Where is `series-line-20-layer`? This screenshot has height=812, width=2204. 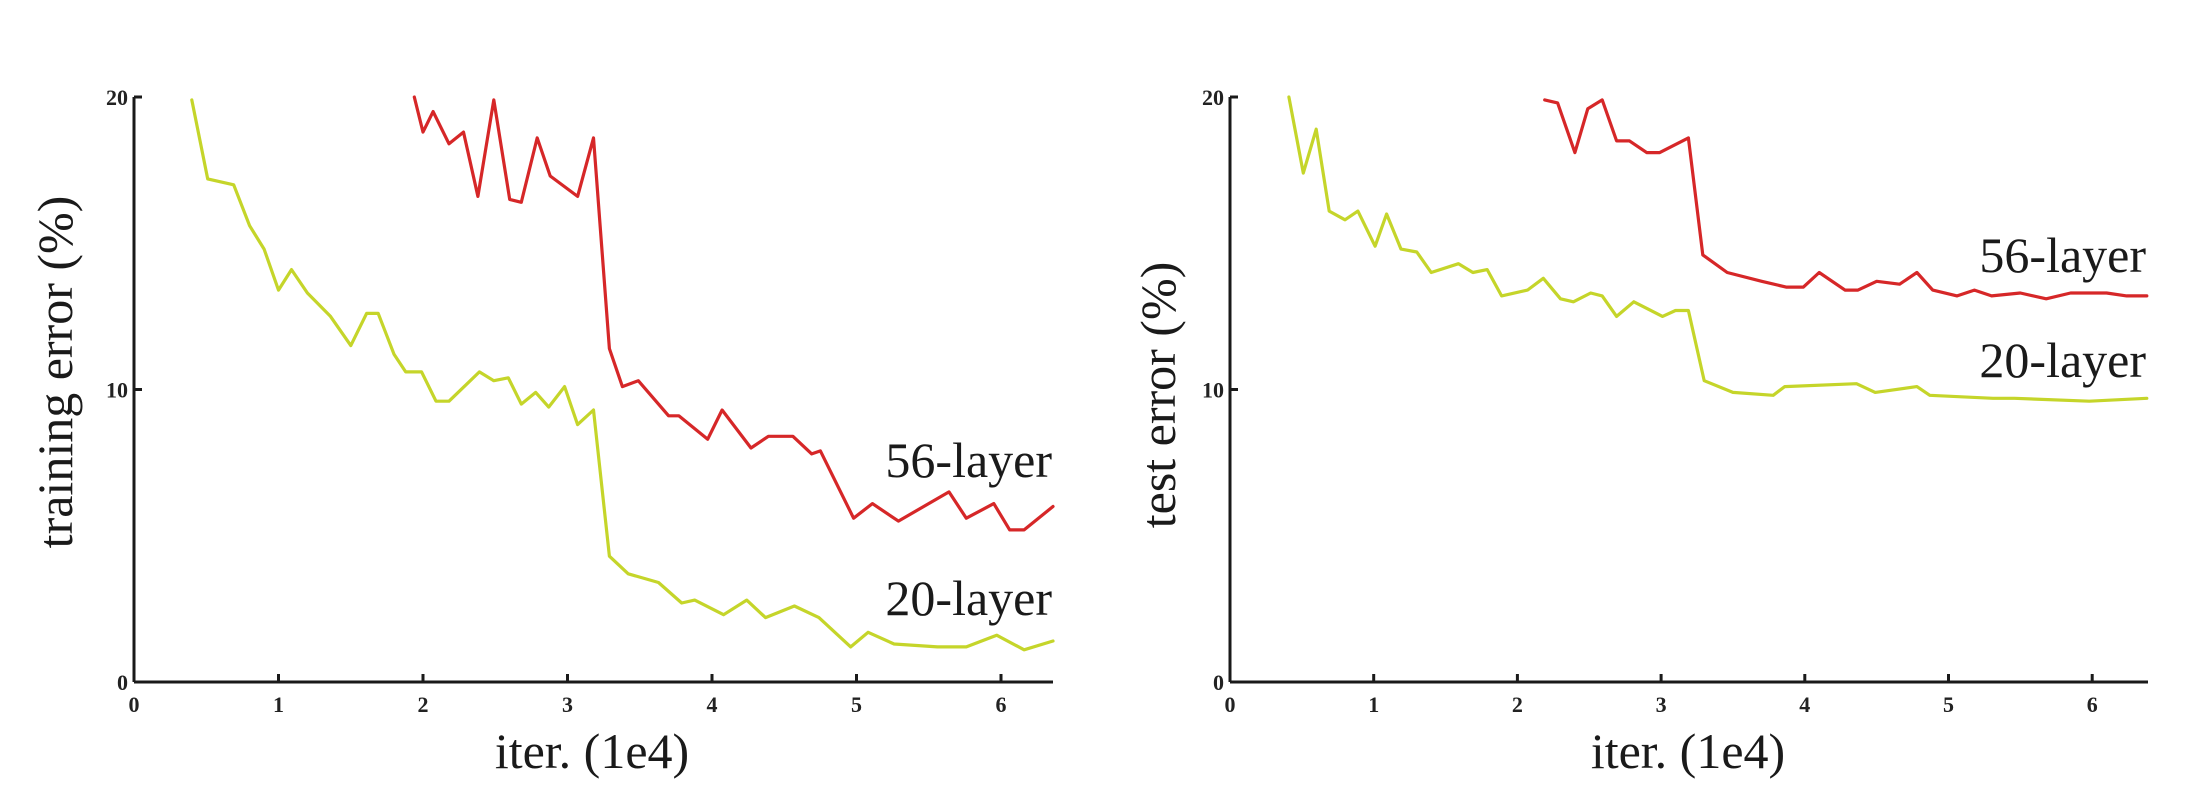
series-line-20-layer is located at coordinates (1718, 249).